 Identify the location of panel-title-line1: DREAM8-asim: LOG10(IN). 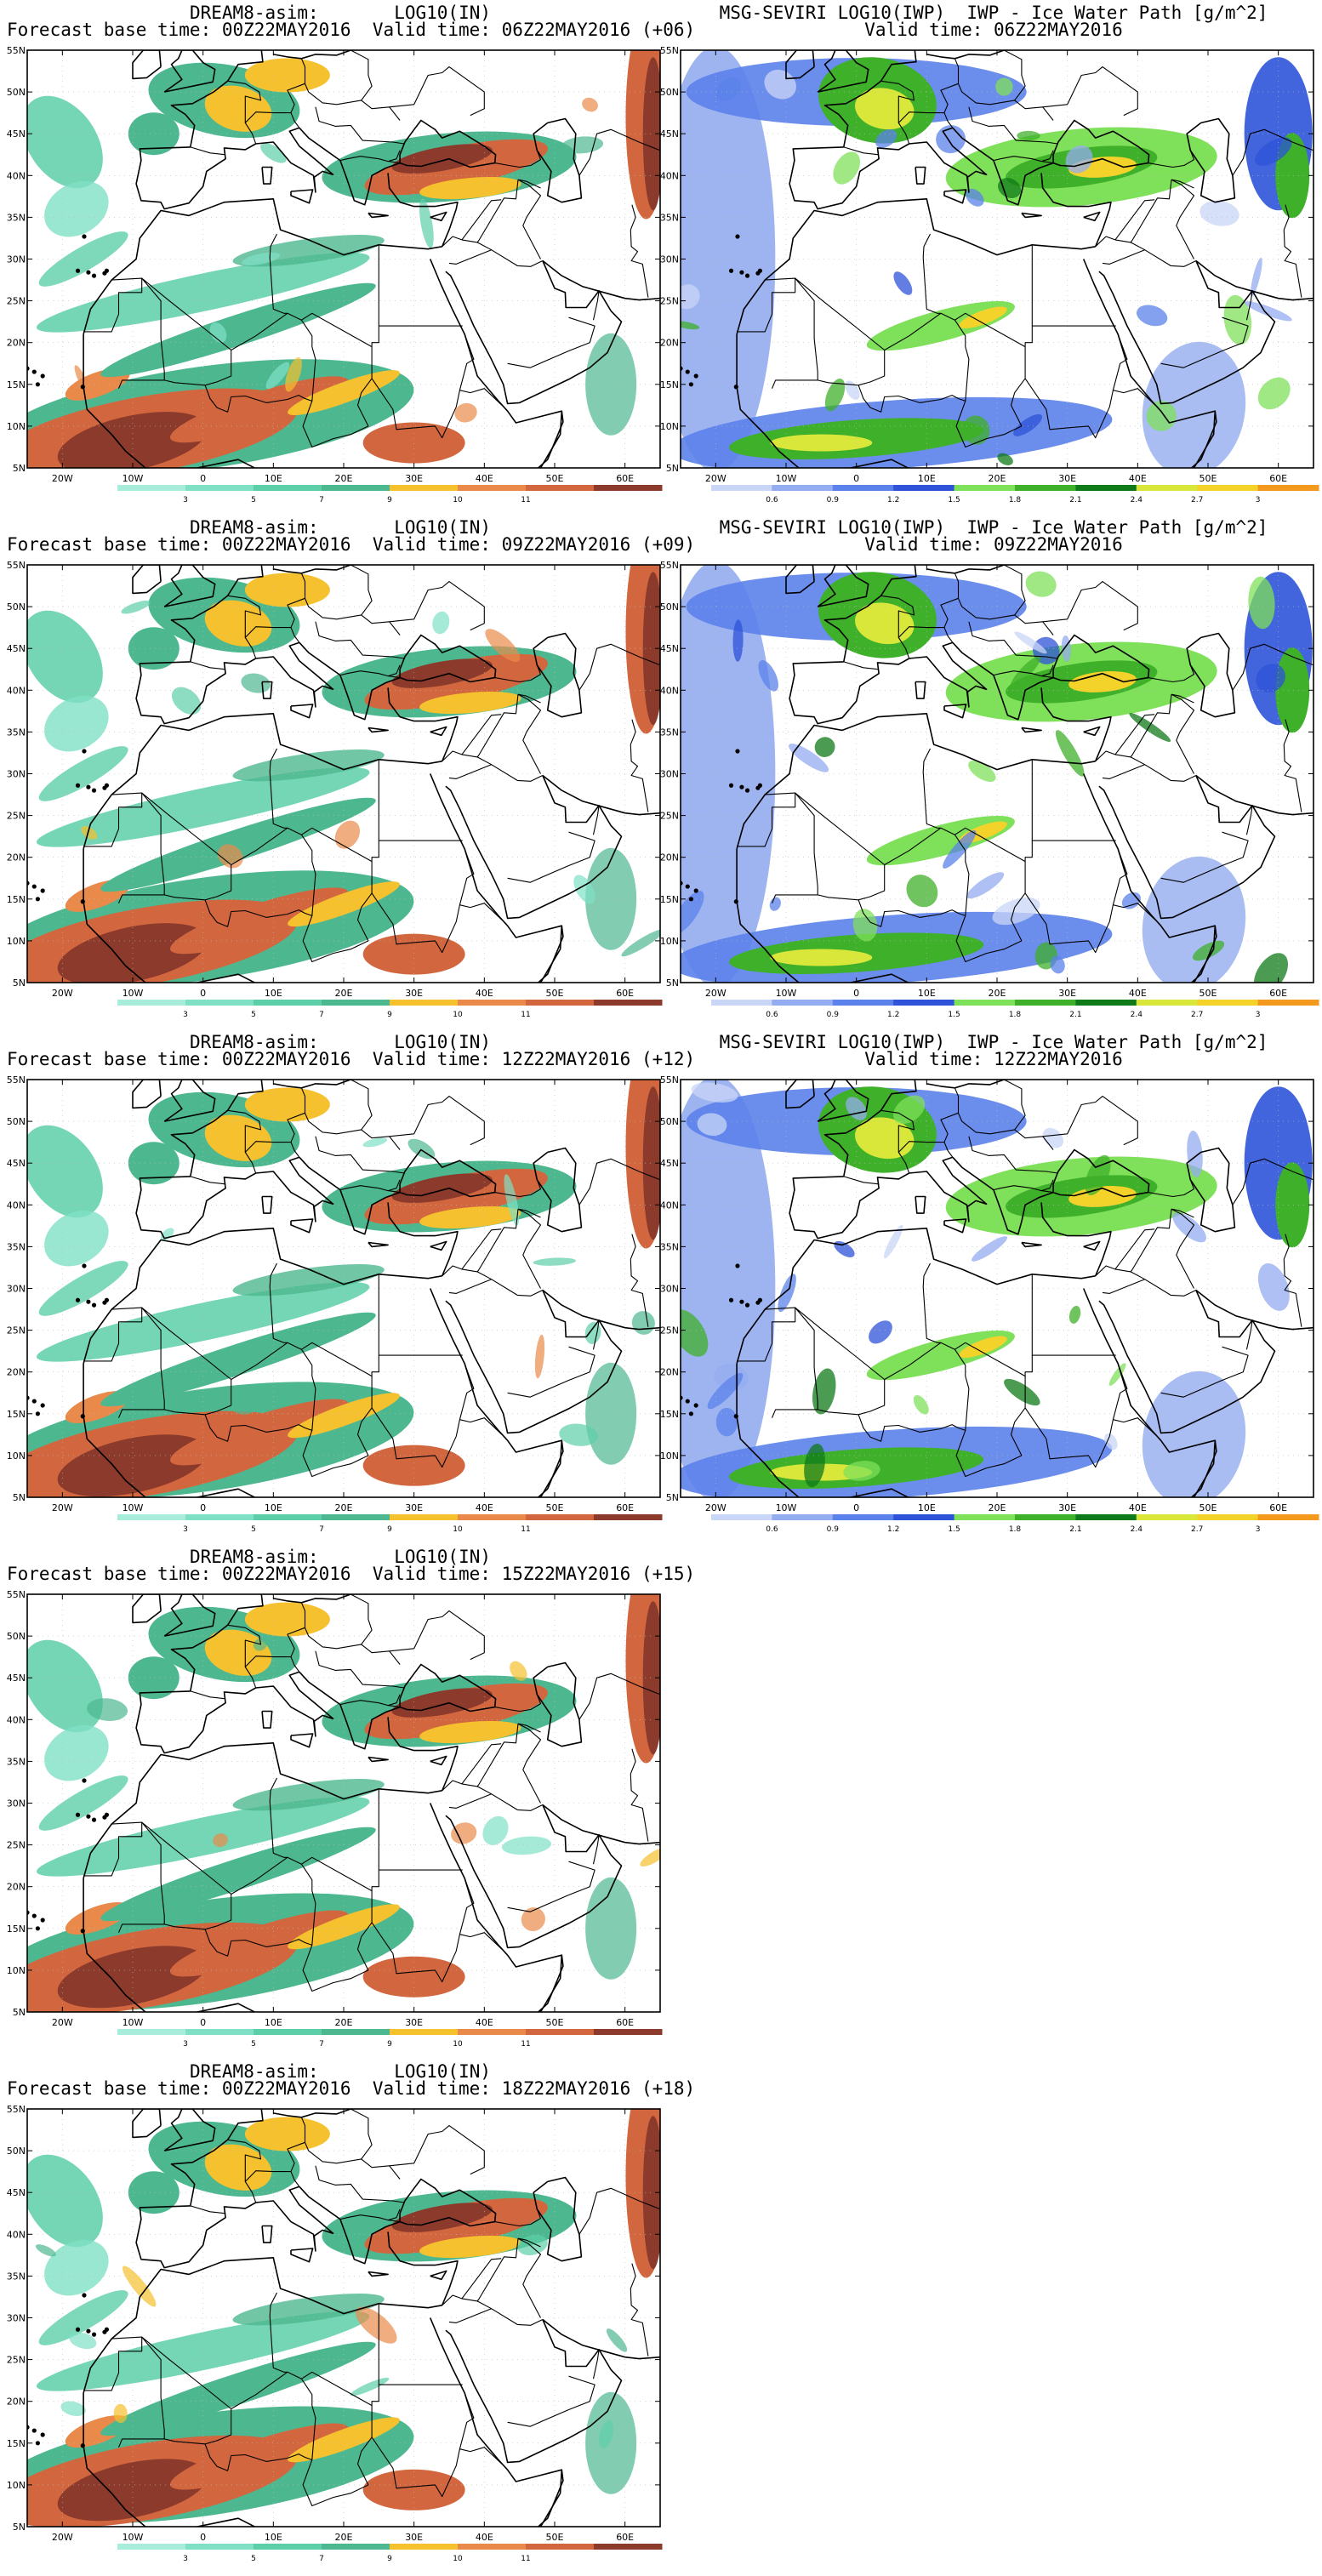
(340, 2072).